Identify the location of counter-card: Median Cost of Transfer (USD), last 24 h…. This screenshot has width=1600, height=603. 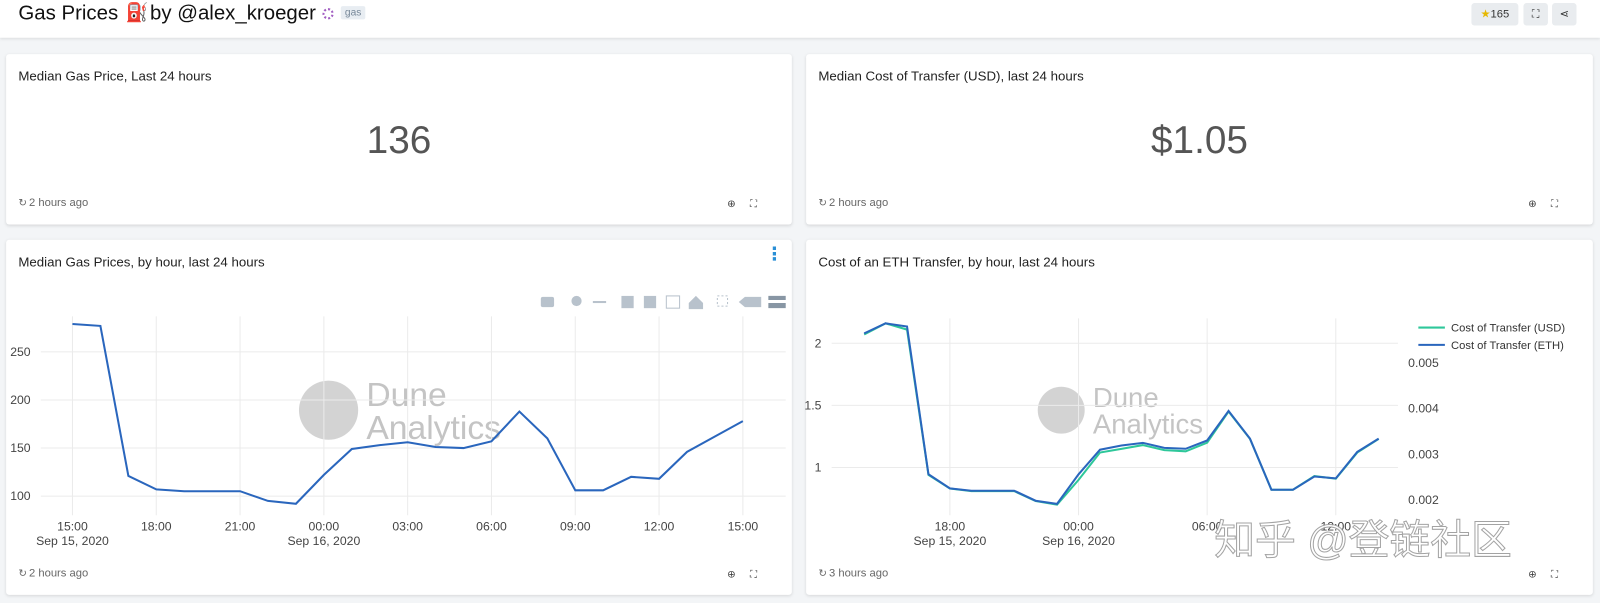
(1199, 139).